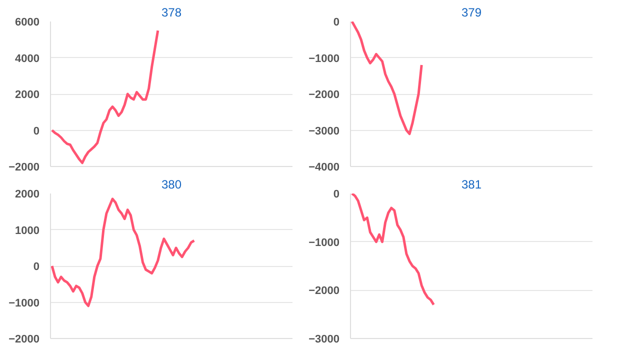 This screenshot has width=617, height=352. Describe the element at coordinates (171, 185) in the screenshot. I see `chart-title: 380` at that location.